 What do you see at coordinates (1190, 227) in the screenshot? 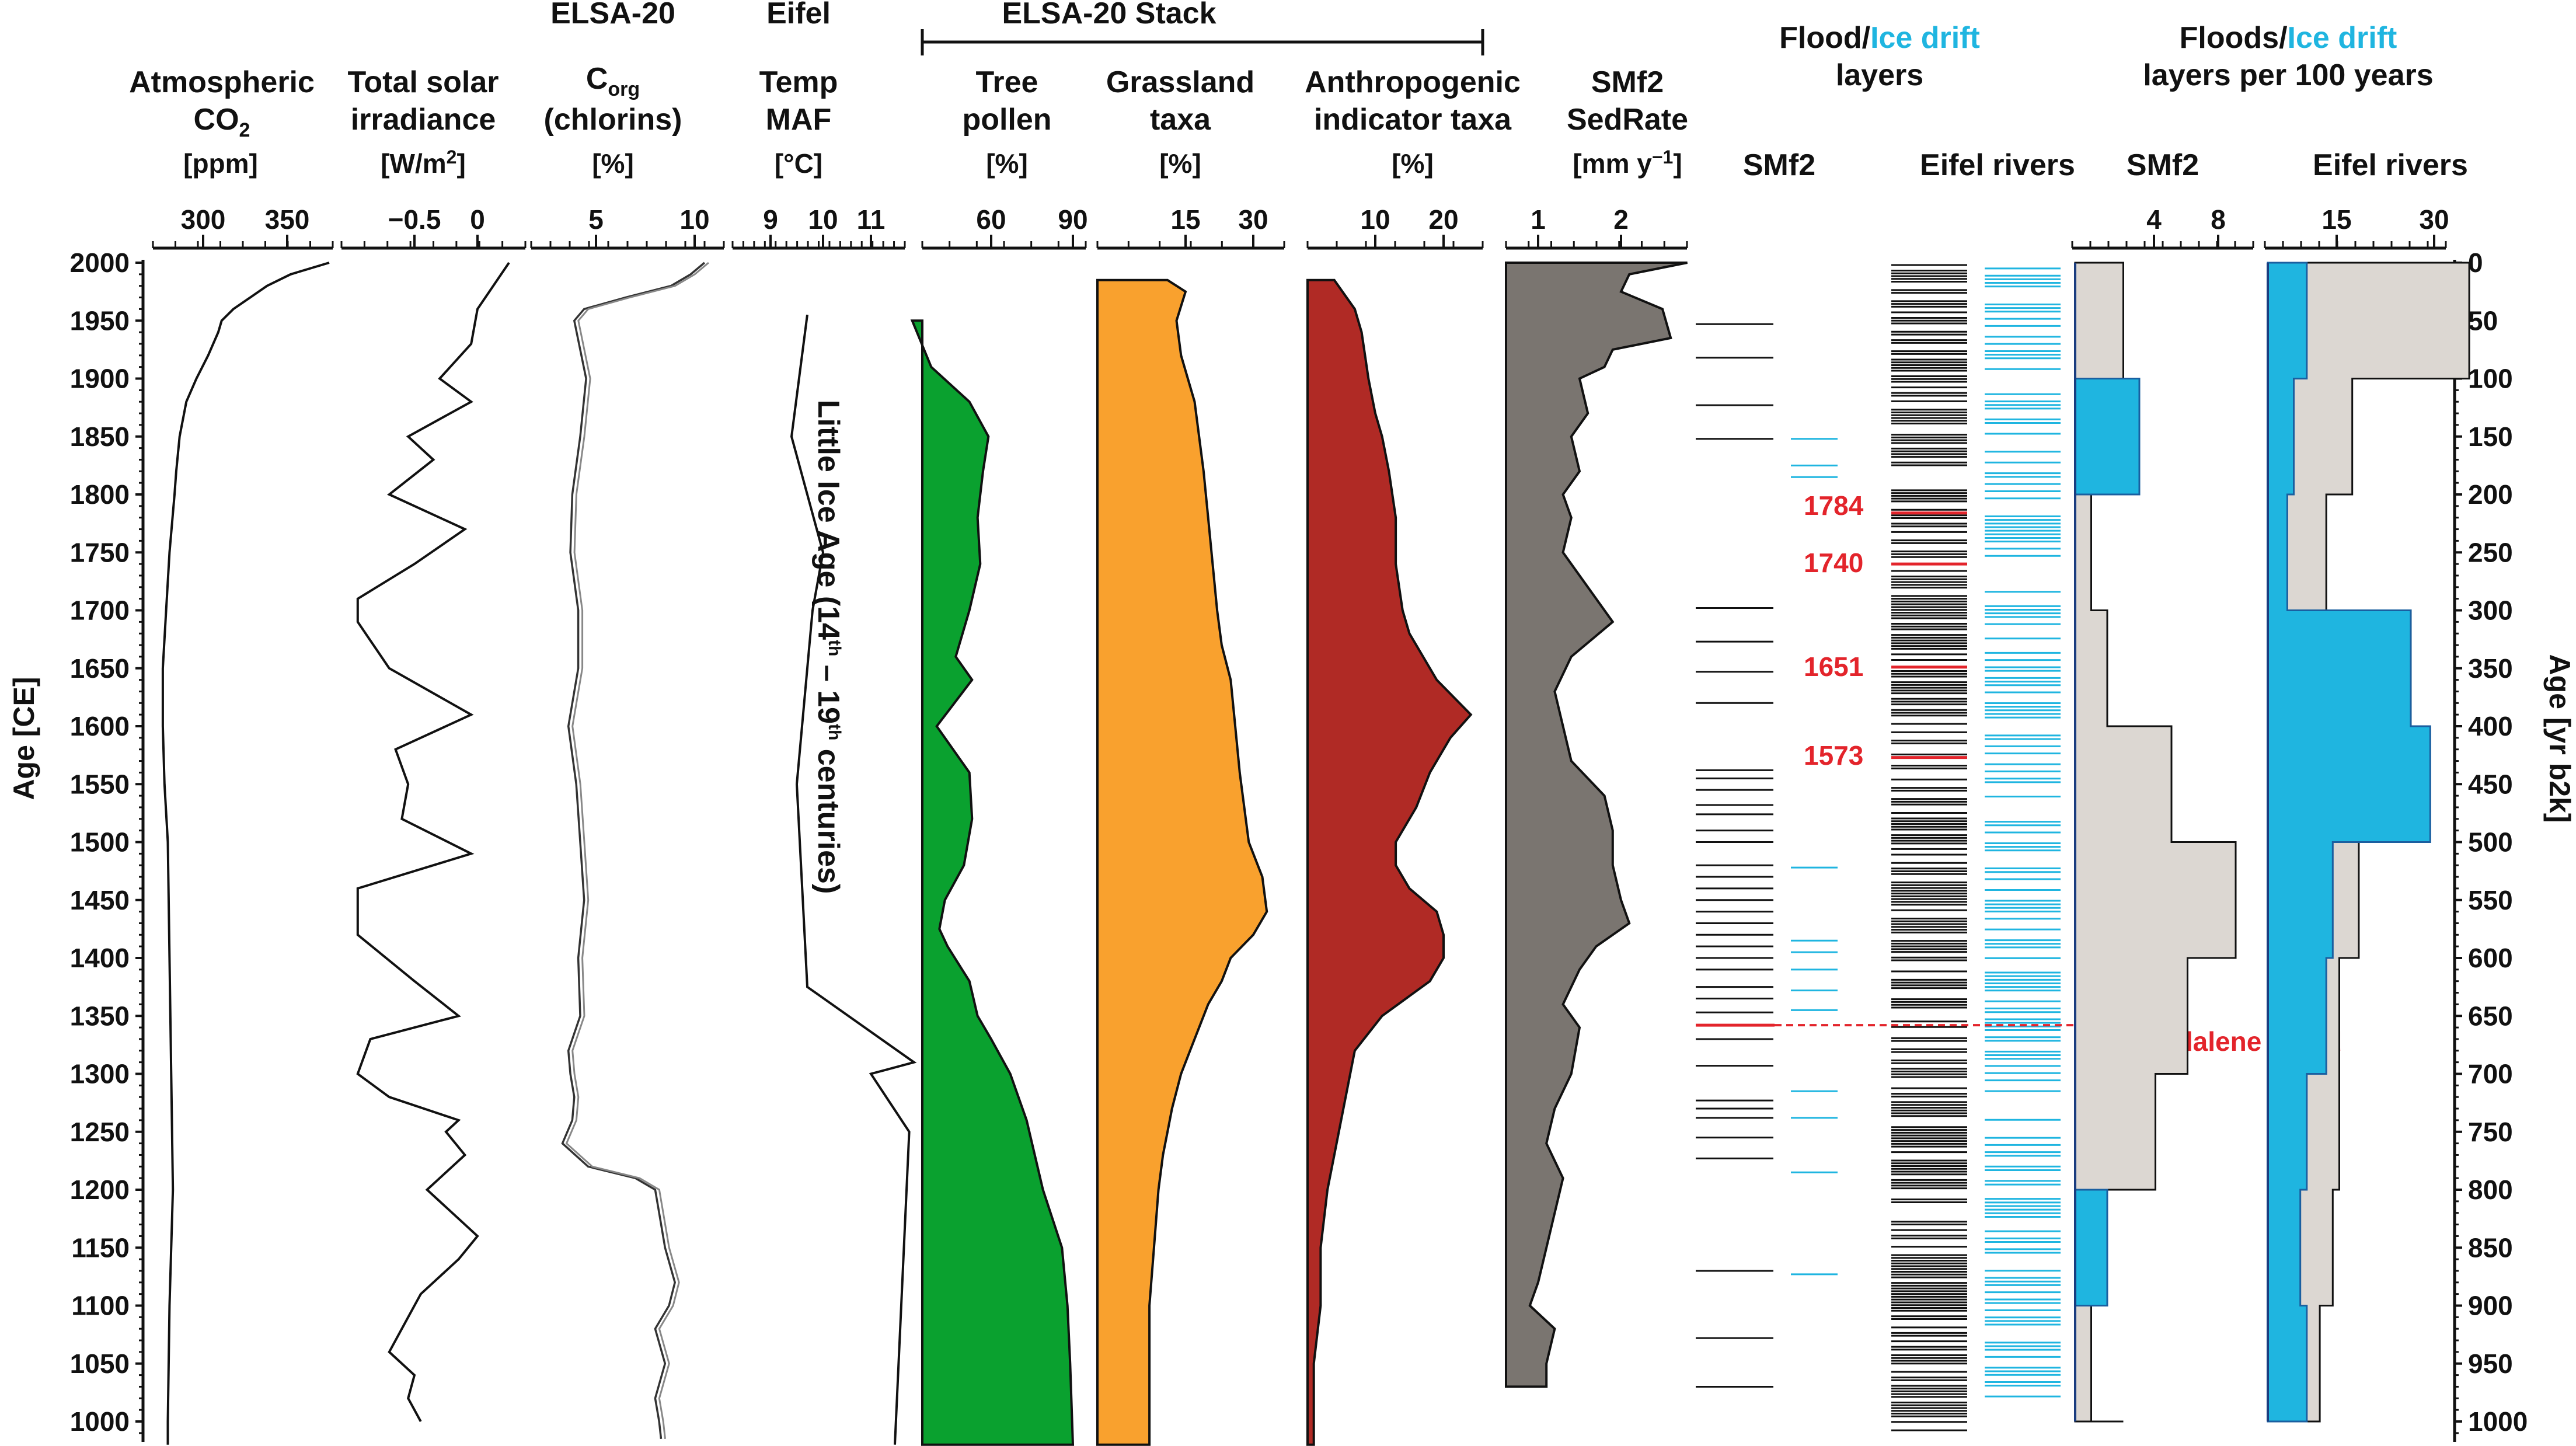
I see `grass-axis: 15 30` at bounding box center [1190, 227].